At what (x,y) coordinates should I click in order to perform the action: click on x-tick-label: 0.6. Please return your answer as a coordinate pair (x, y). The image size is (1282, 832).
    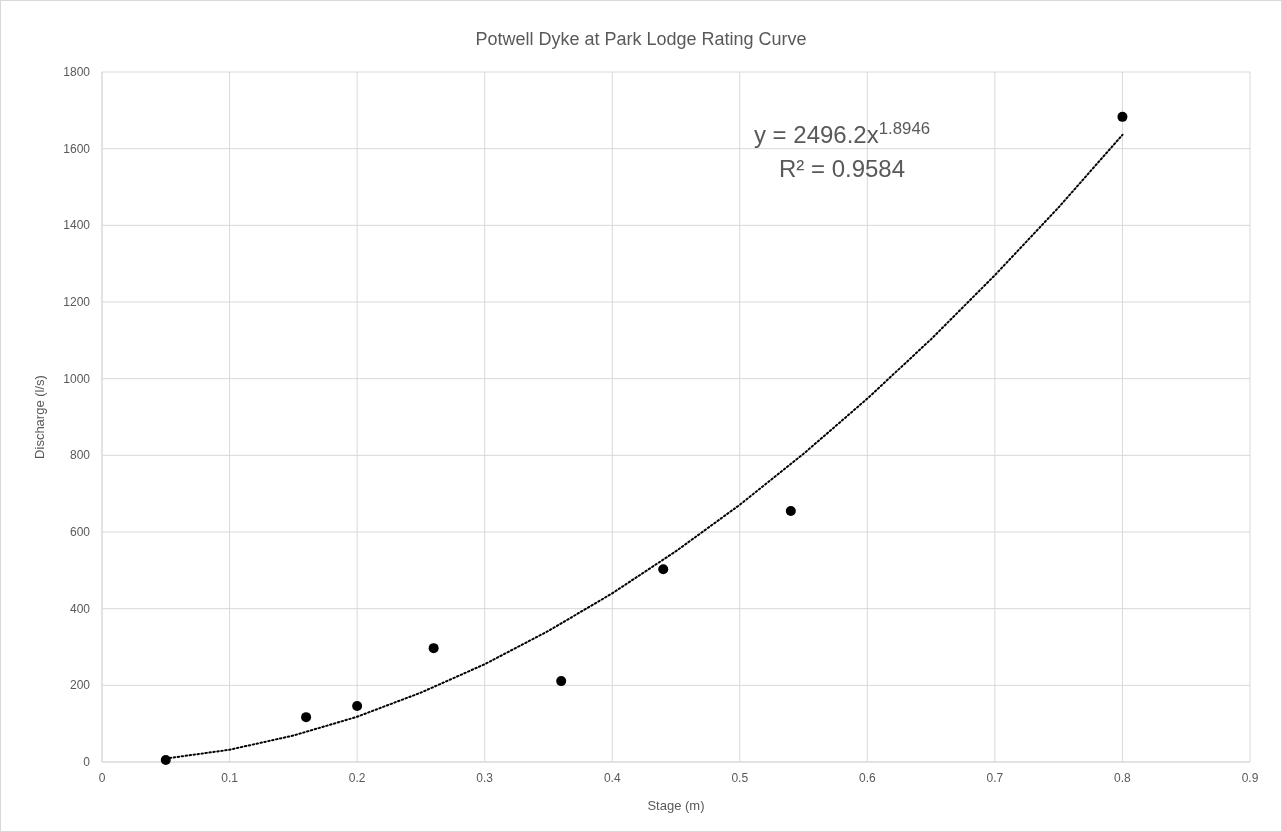
    Looking at the image, I should click on (867, 778).